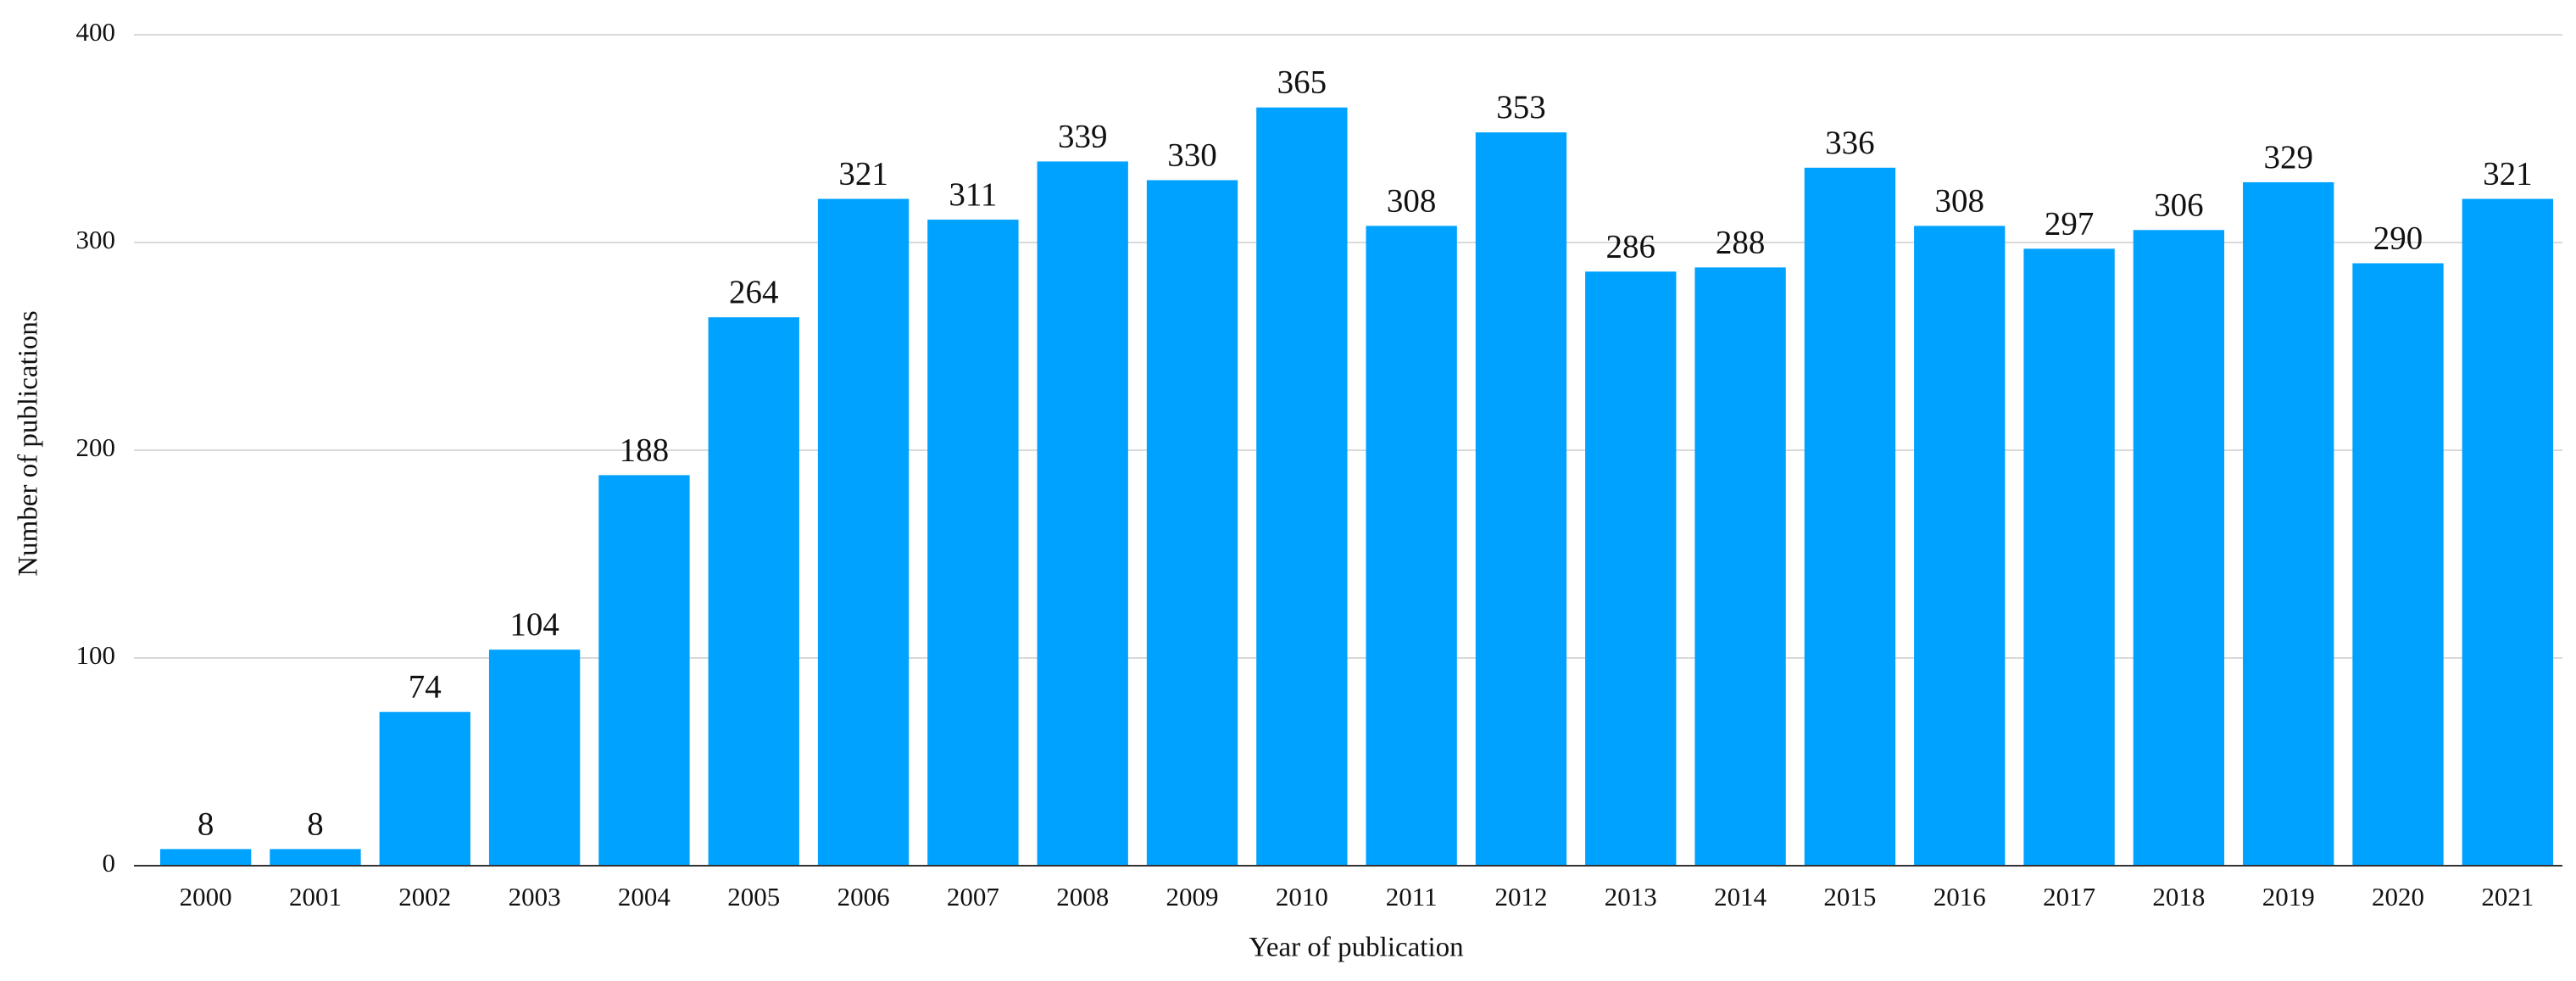 The height and width of the screenshot is (981, 2576). Describe the element at coordinates (96, 447) in the screenshot. I see `y-tick-label: 200` at that location.